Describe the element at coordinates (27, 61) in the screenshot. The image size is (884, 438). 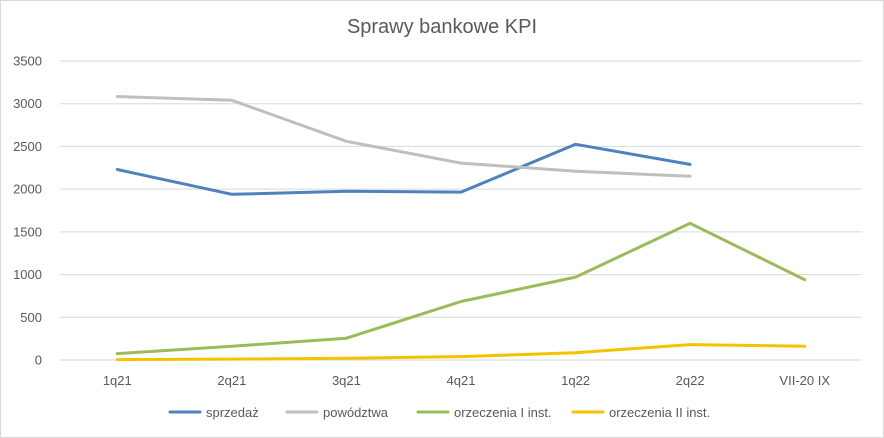
I see `y-tick-label: 3500` at that location.